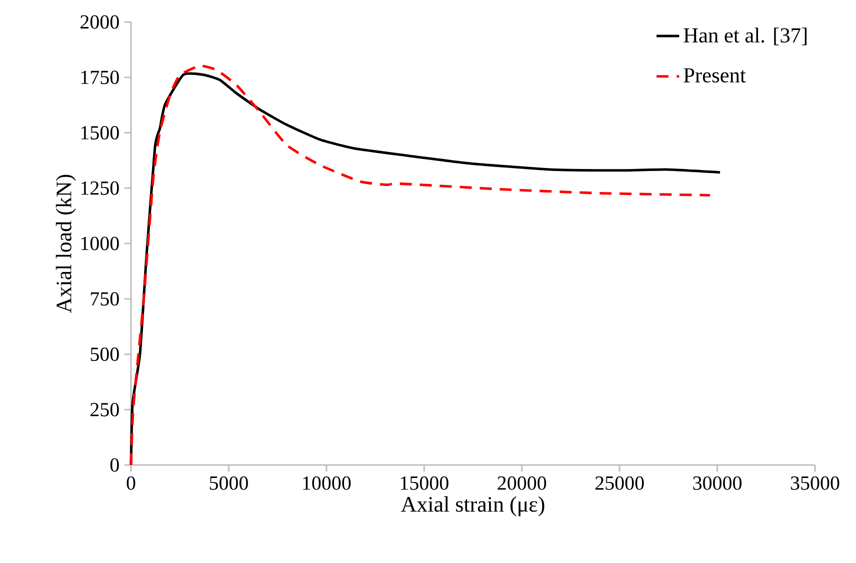 The width and height of the screenshot is (856, 563). I want to click on legend-label: Present, so click(715, 75).